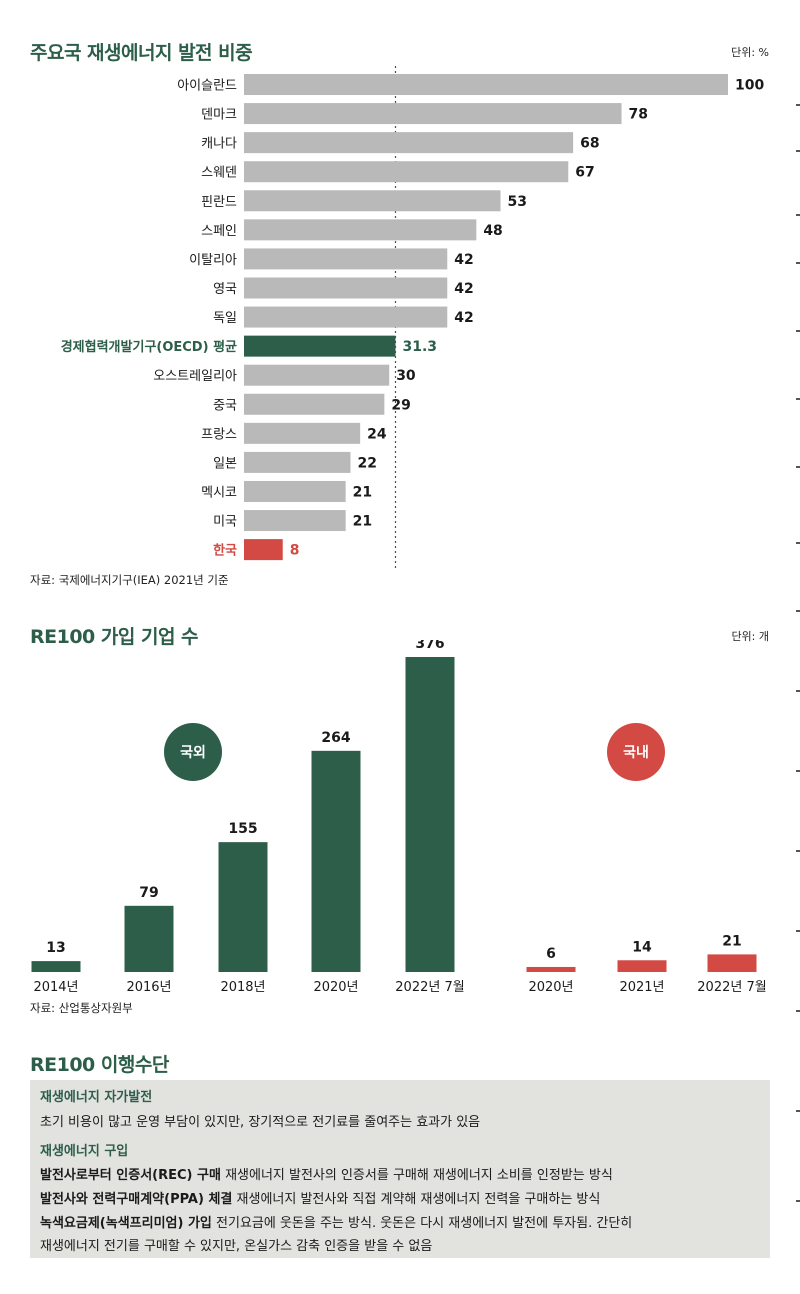 The width and height of the screenshot is (800, 1294). What do you see at coordinates (638, 115) in the screenshot?
I see `value-label: 78` at bounding box center [638, 115].